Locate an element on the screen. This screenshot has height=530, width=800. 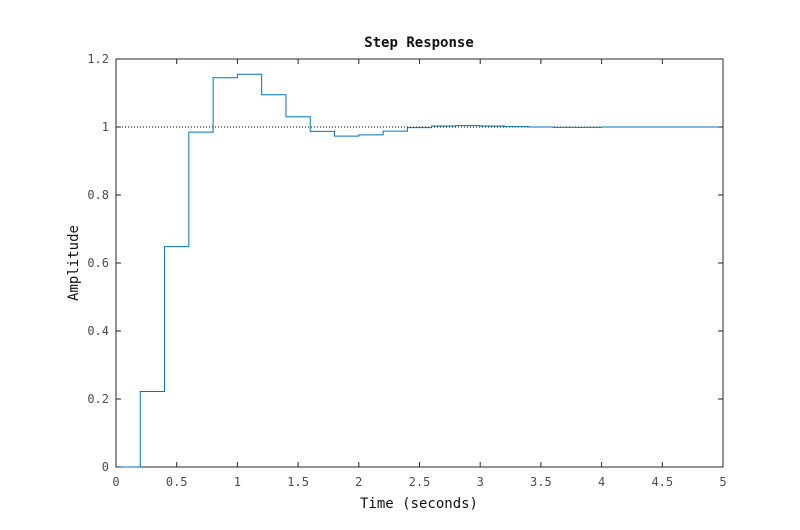
x-tick-label: 4.5 is located at coordinates (662, 482).